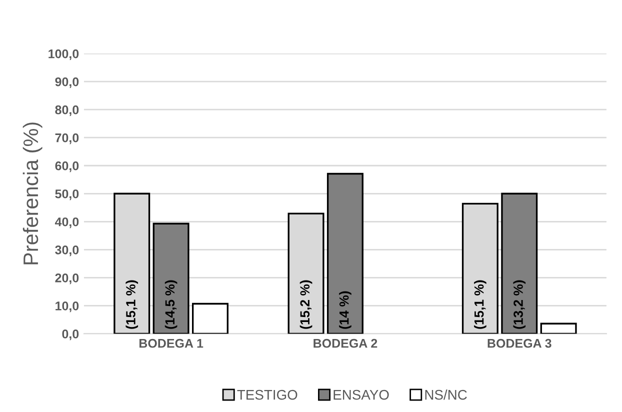  I want to click on y-axis-title: Preferencia (%), so click(32, 193).